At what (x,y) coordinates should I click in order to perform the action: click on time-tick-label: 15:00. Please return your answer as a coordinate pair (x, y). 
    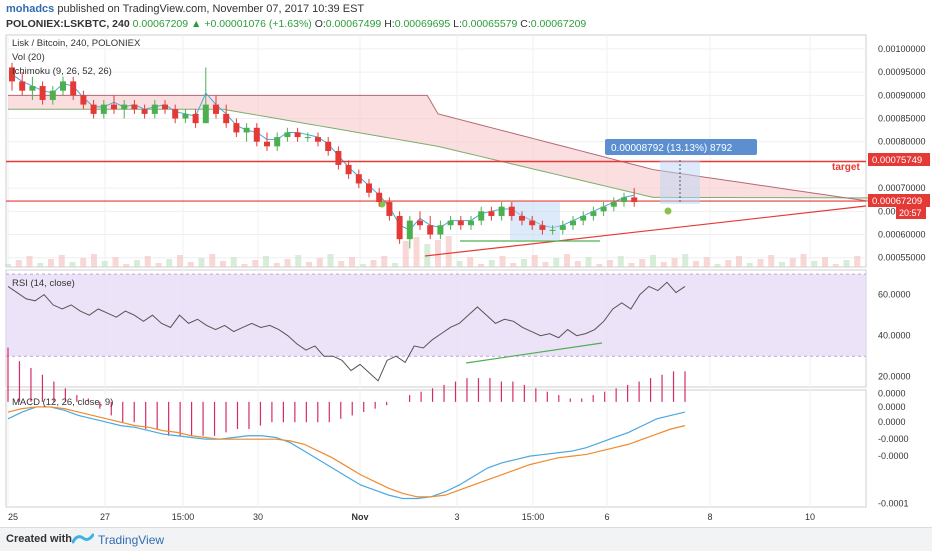
    Looking at the image, I should click on (533, 517).